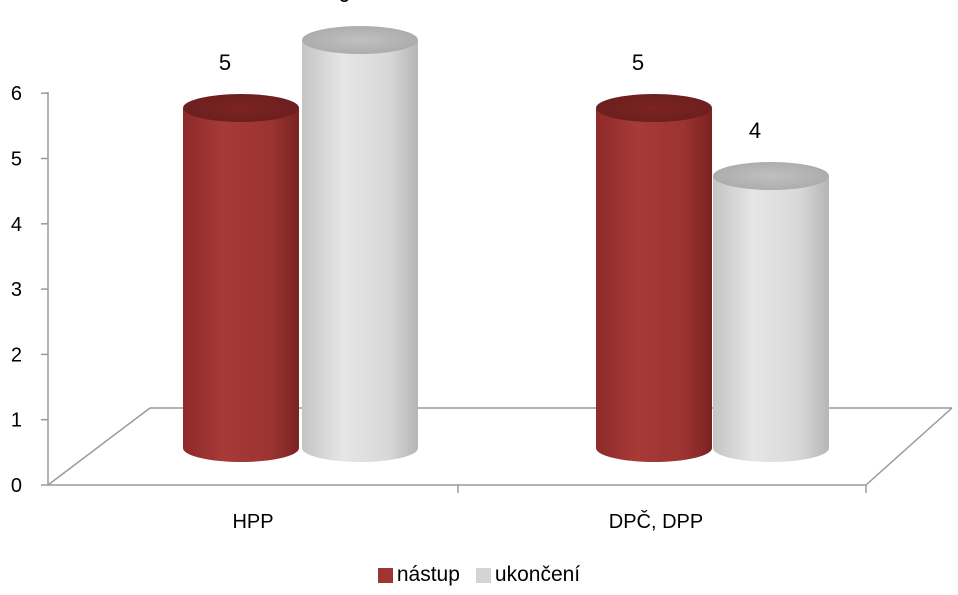  Describe the element at coordinates (428, 574) in the screenshot. I see `legend-label-nastup: nástup` at that location.